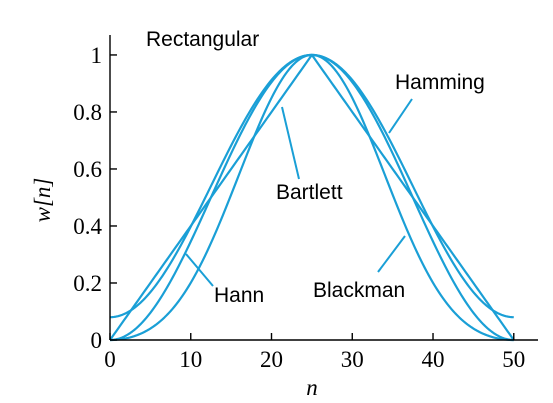  I want to click on y-tick-label: 1, so click(97, 55).